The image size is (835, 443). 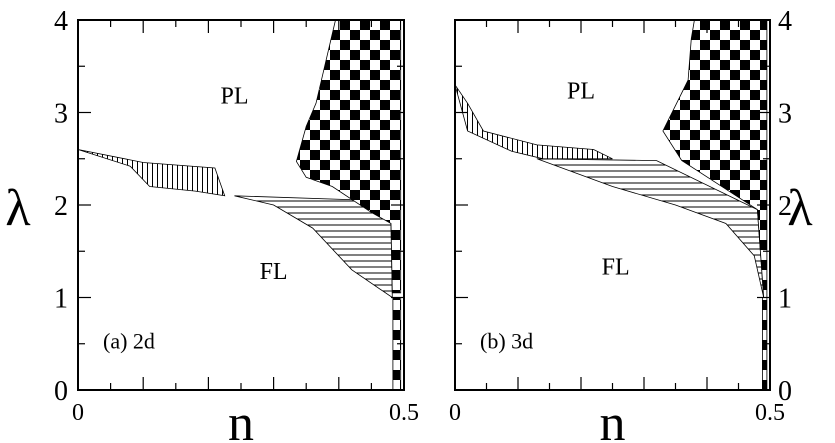 I want to click on panel-label: (b) 3d, so click(x=506, y=340).